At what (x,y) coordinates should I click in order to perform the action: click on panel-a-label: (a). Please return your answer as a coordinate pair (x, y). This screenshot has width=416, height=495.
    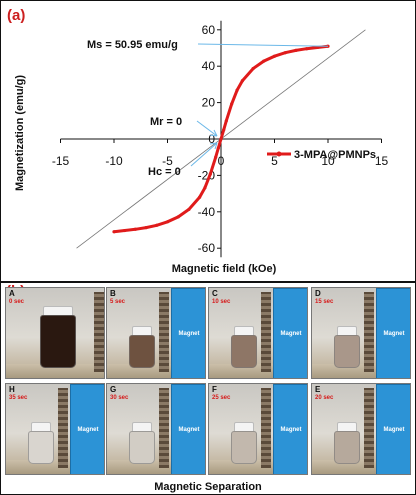
    Looking at the image, I should click on (16, 15).